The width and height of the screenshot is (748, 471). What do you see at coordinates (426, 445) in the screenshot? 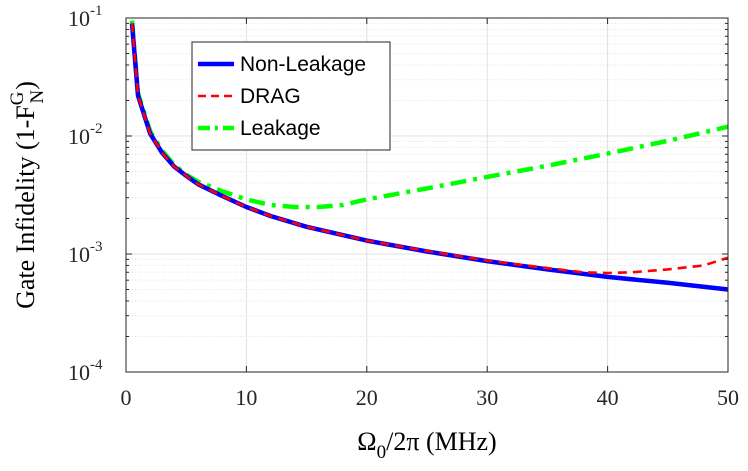
I see `x-axis-label: Ω0/2π (MHz)` at bounding box center [426, 445].